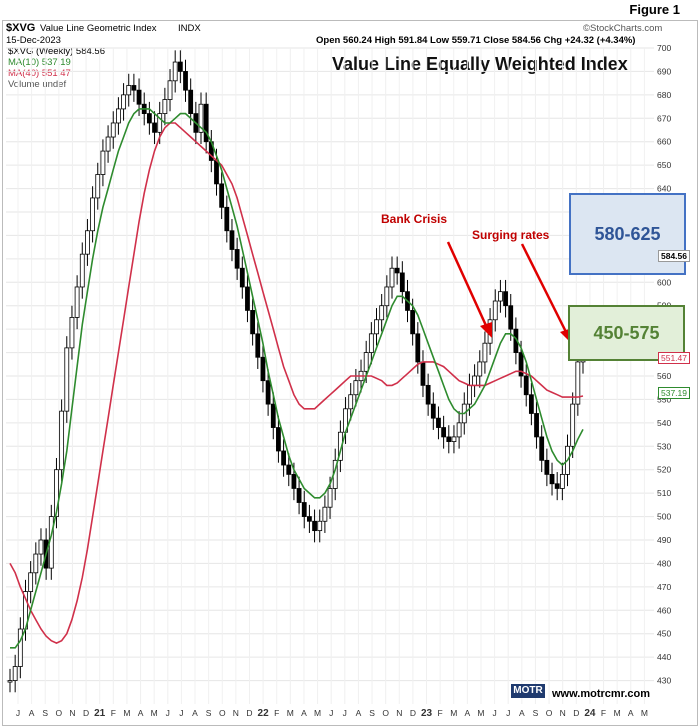 Image resolution: width=700 pixels, height=728 pixels. Describe the element at coordinates (664, 142) in the screenshot. I see `y-tick-label: 660` at that location.